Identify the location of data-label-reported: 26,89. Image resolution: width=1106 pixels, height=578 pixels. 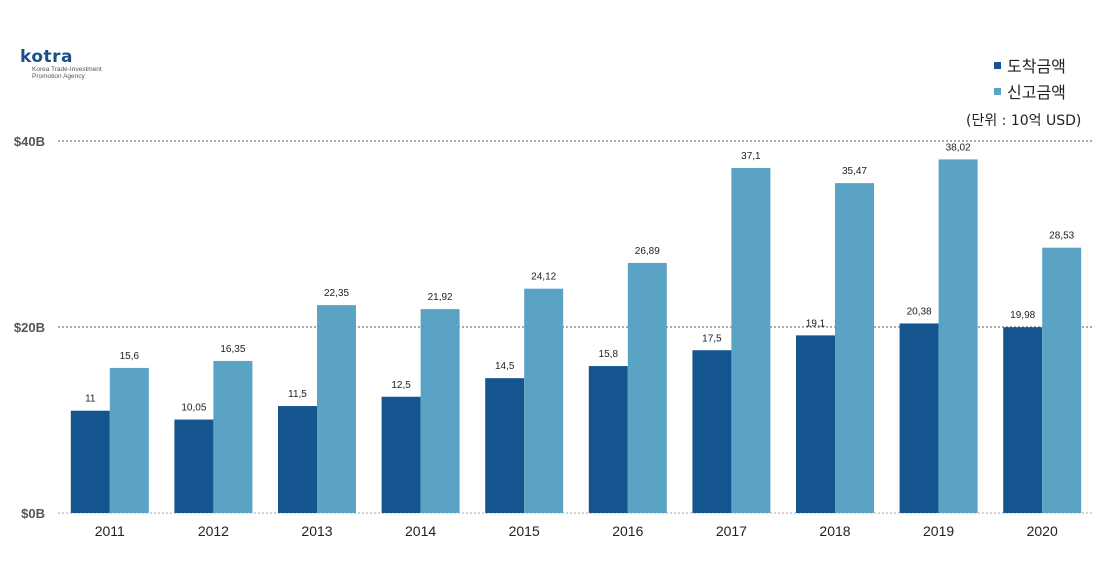
(647, 251).